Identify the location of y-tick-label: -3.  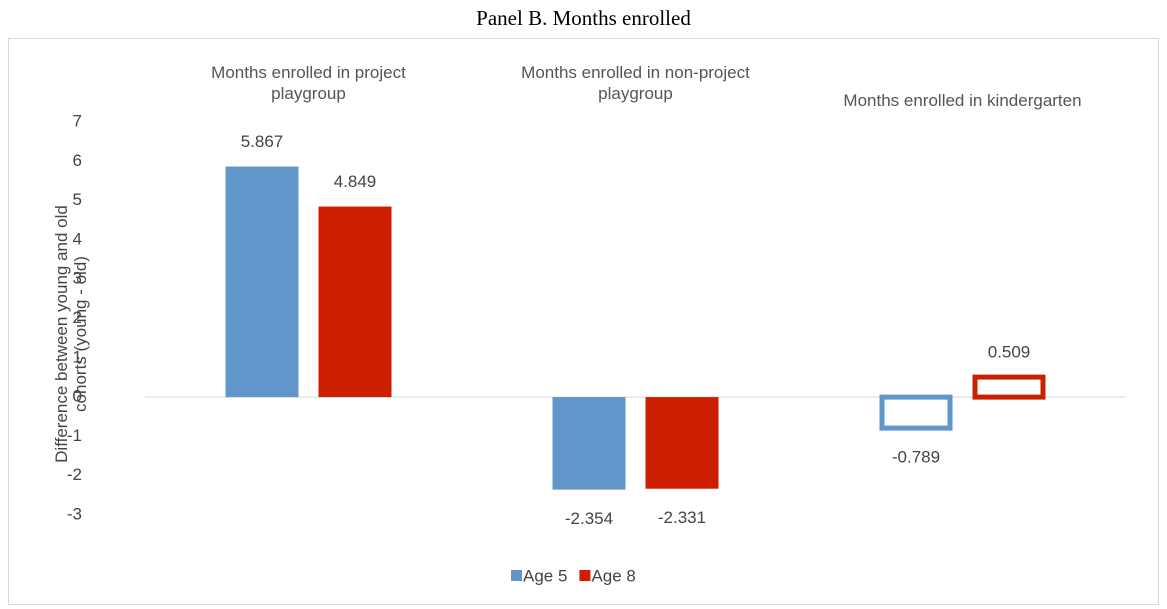
(74, 513).